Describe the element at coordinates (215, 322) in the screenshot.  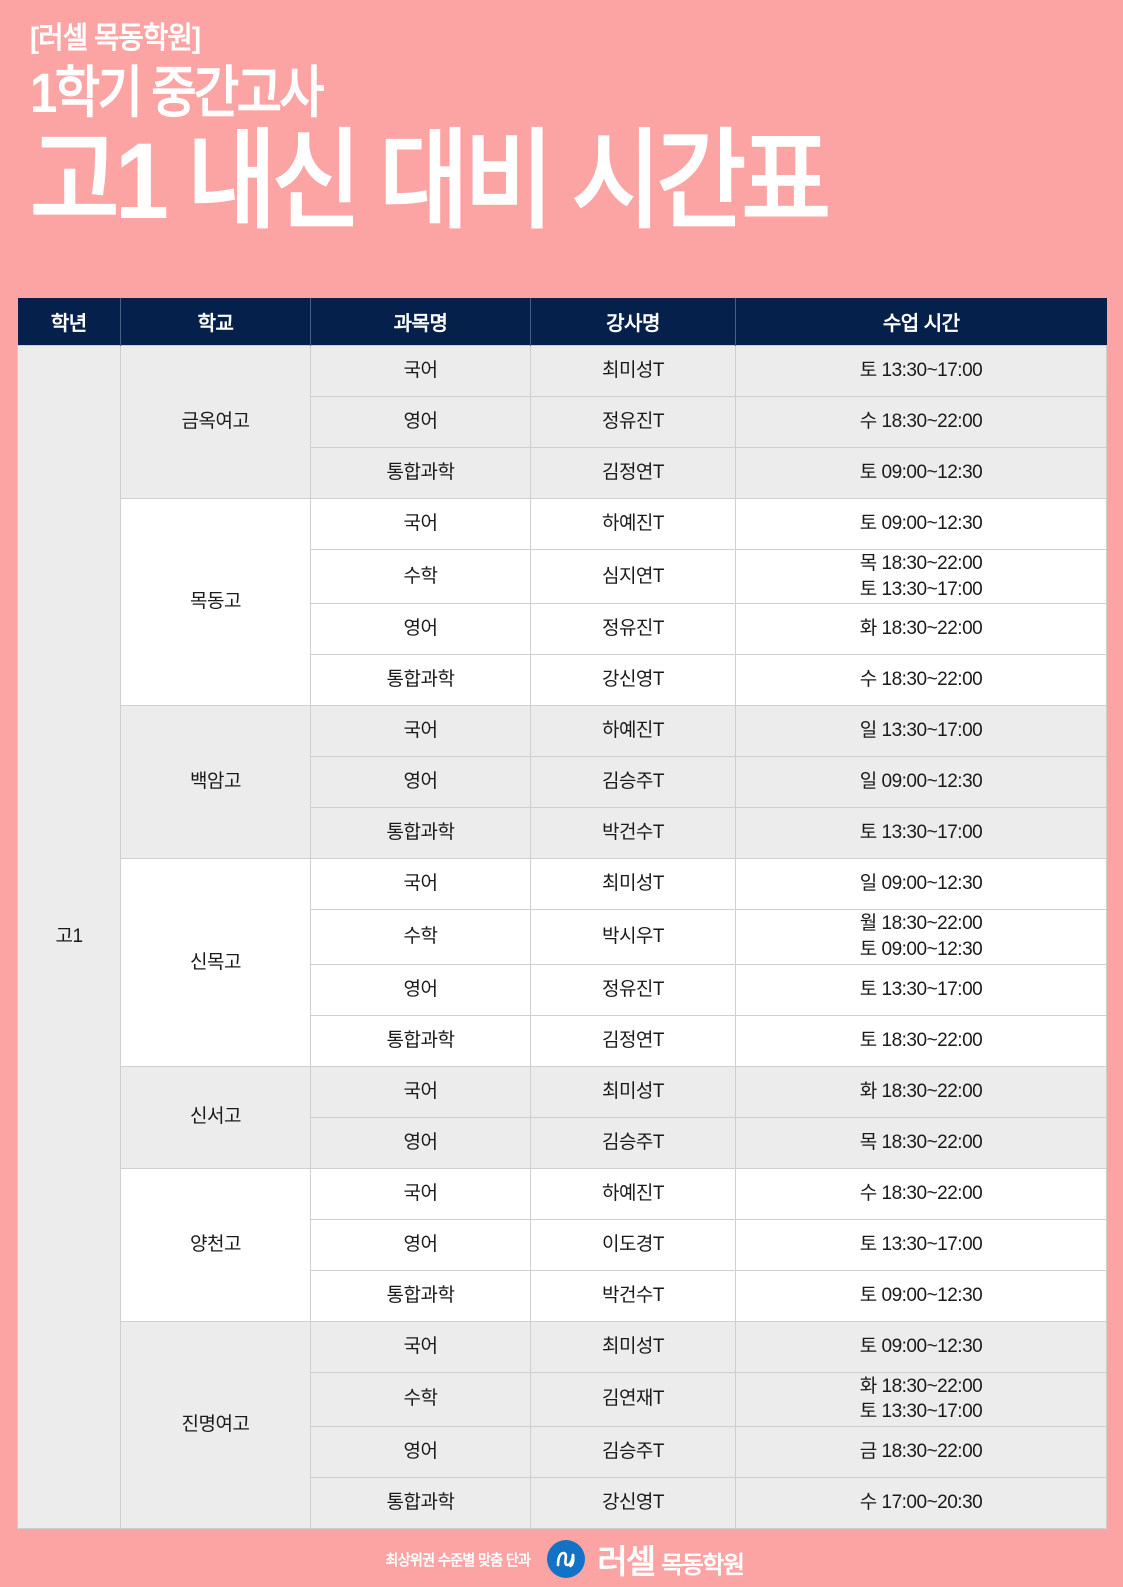
I see `column-header-school: 학교` at that location.